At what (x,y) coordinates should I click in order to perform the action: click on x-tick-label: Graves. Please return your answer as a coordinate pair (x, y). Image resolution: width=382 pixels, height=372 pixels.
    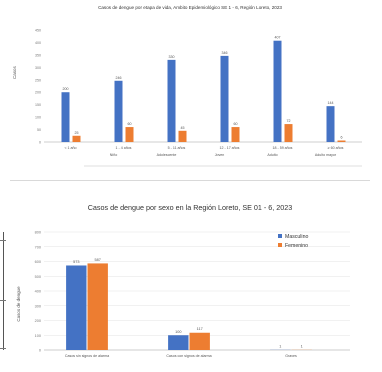
    Looking at the image, I should click on (291, 356).